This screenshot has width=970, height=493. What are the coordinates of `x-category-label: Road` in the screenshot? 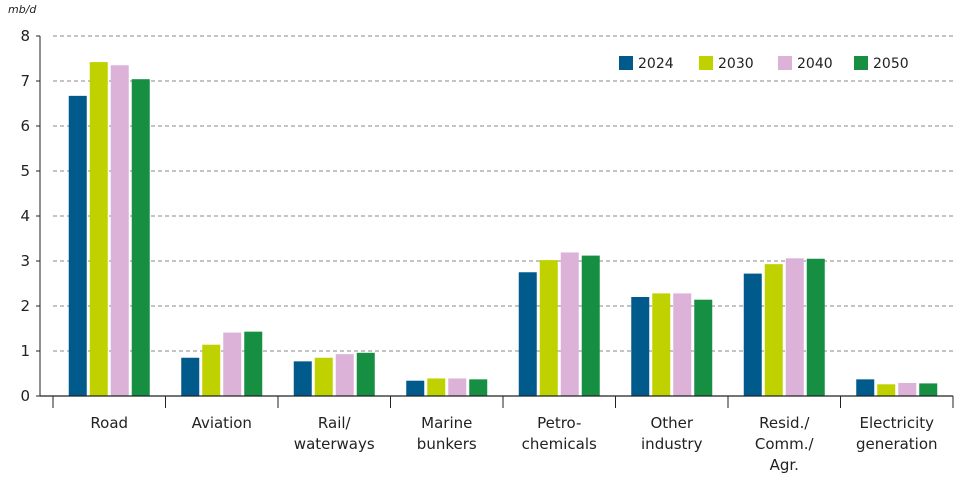 It's located at (109, 423).